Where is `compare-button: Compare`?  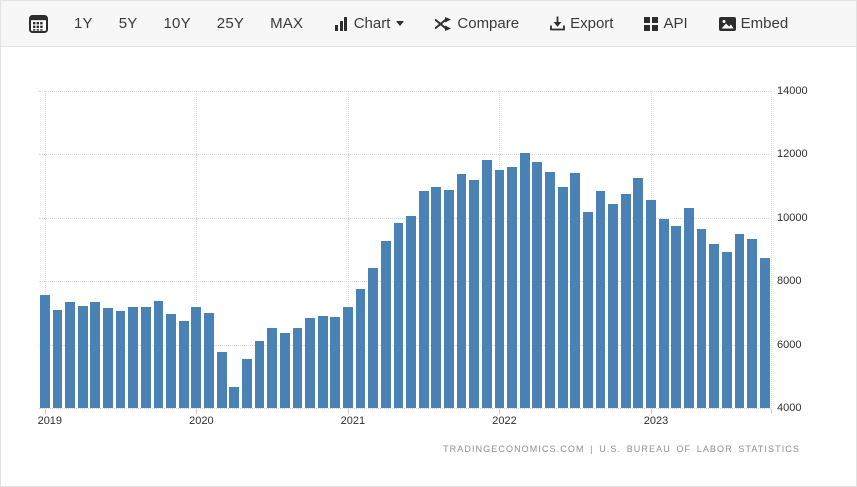 compare-button: Compare is located at coordinates (477, 23).